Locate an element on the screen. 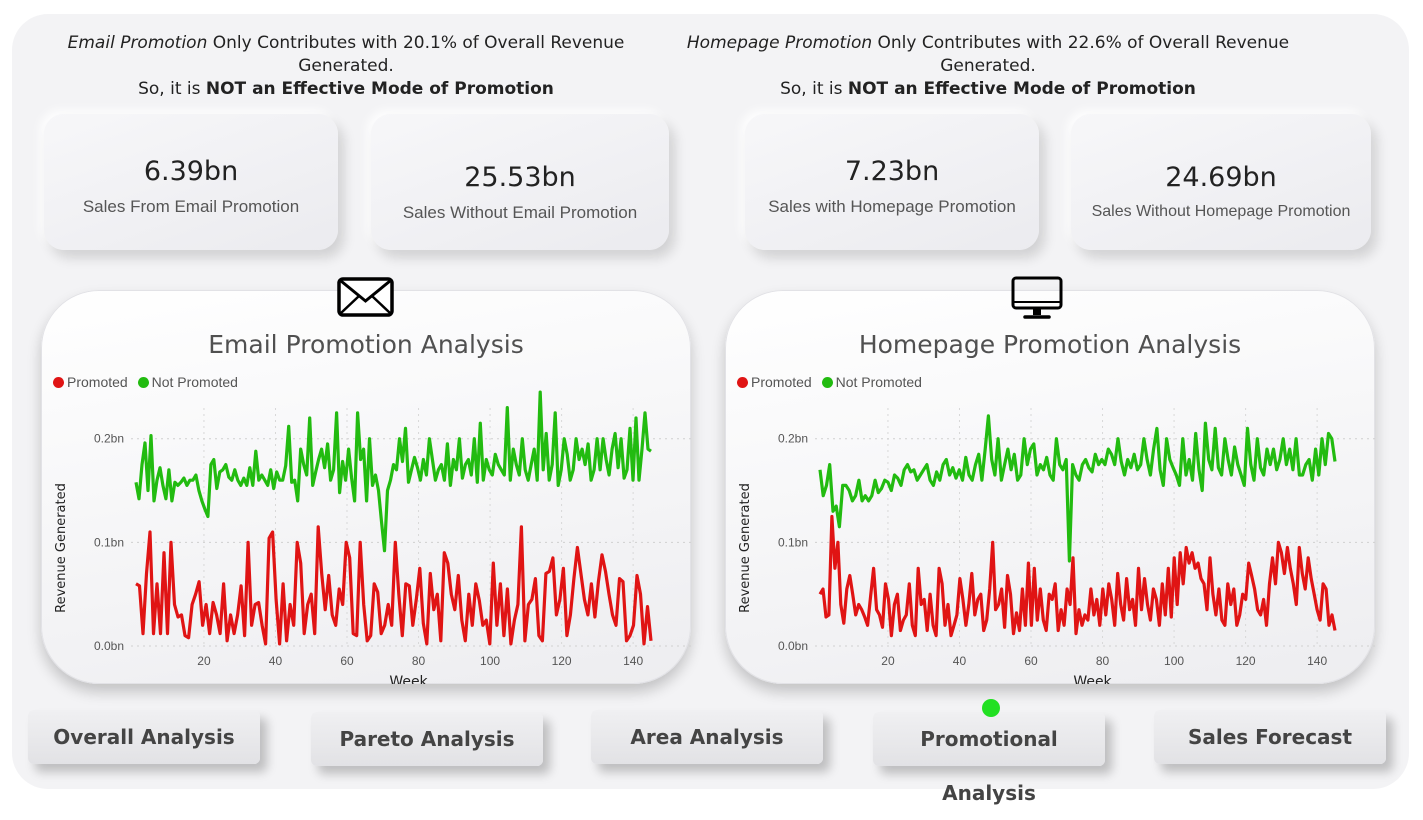 This screenshot has width=1423, height=820. monitor-icon is located at coordinates (1037, 297).